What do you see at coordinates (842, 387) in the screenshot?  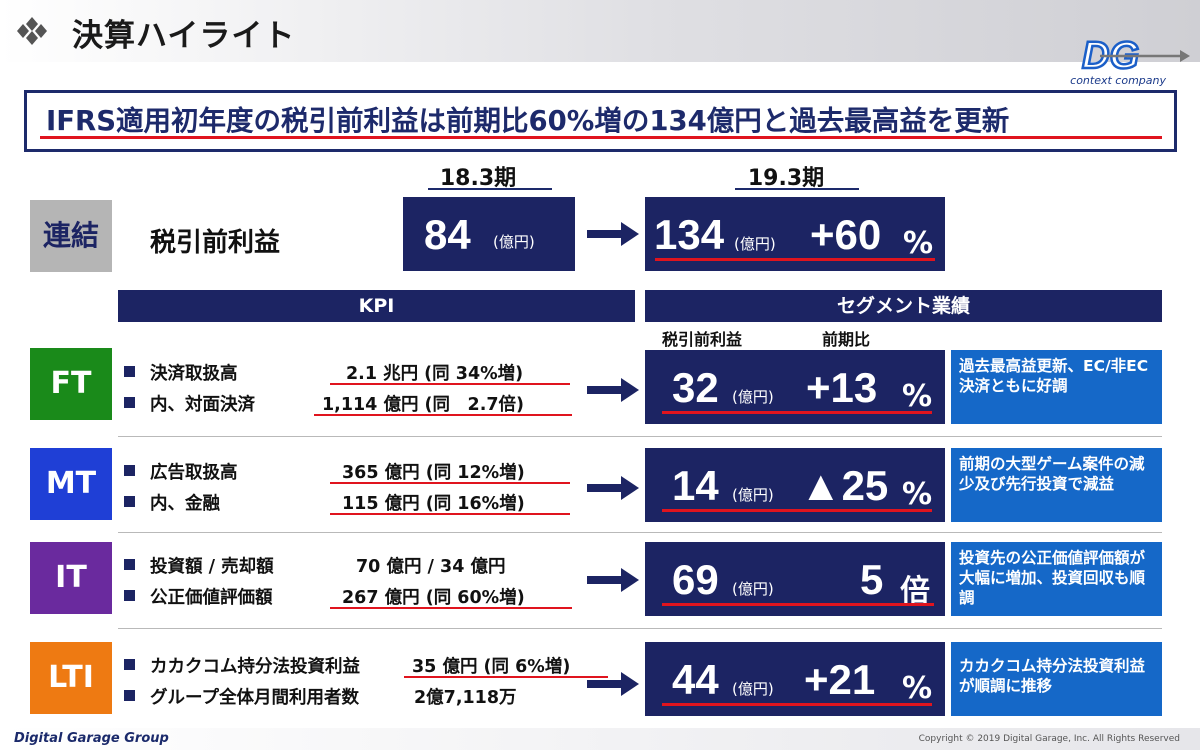 I see `segment-change: +13` at bounding box center [842, 387].